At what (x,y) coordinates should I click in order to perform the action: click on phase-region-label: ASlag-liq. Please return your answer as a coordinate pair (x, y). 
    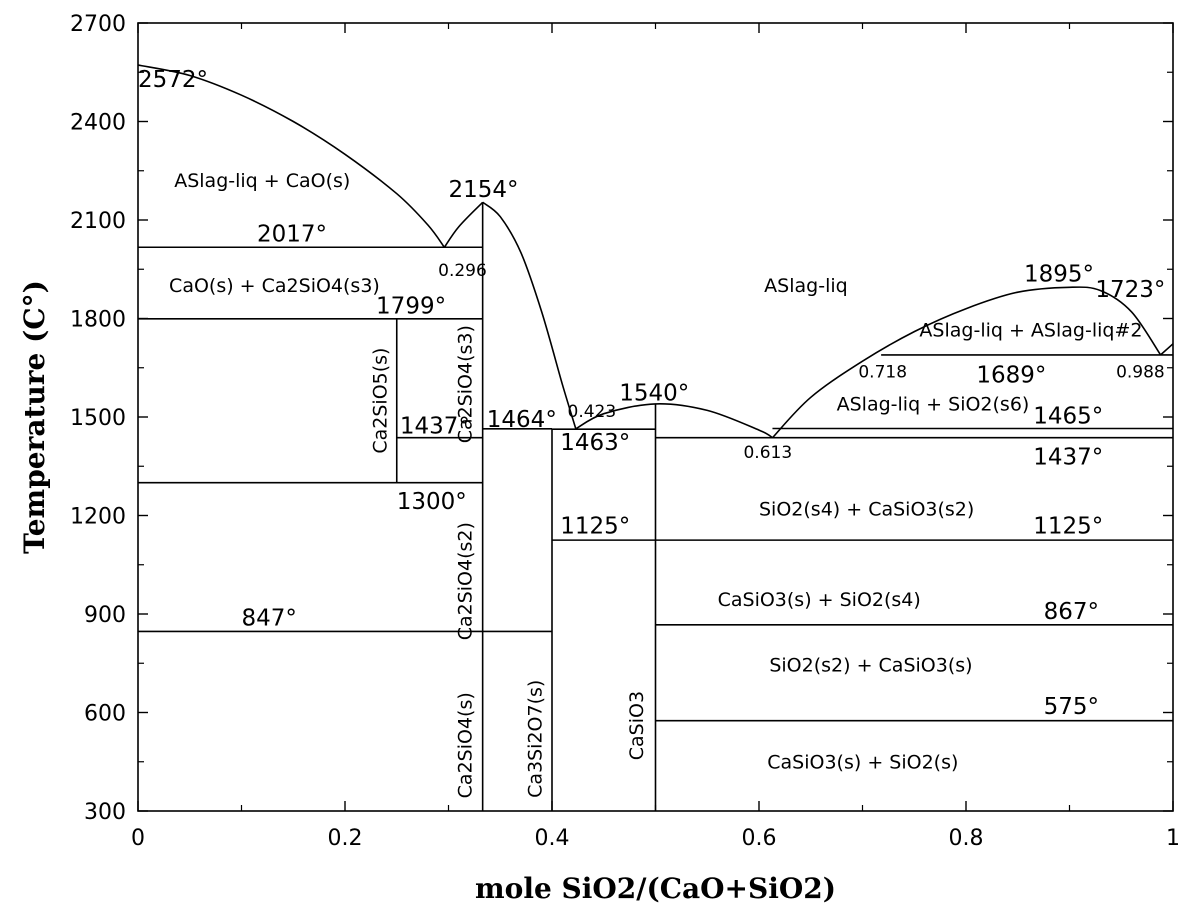
    Looking at the image, I should click on (806, 286).